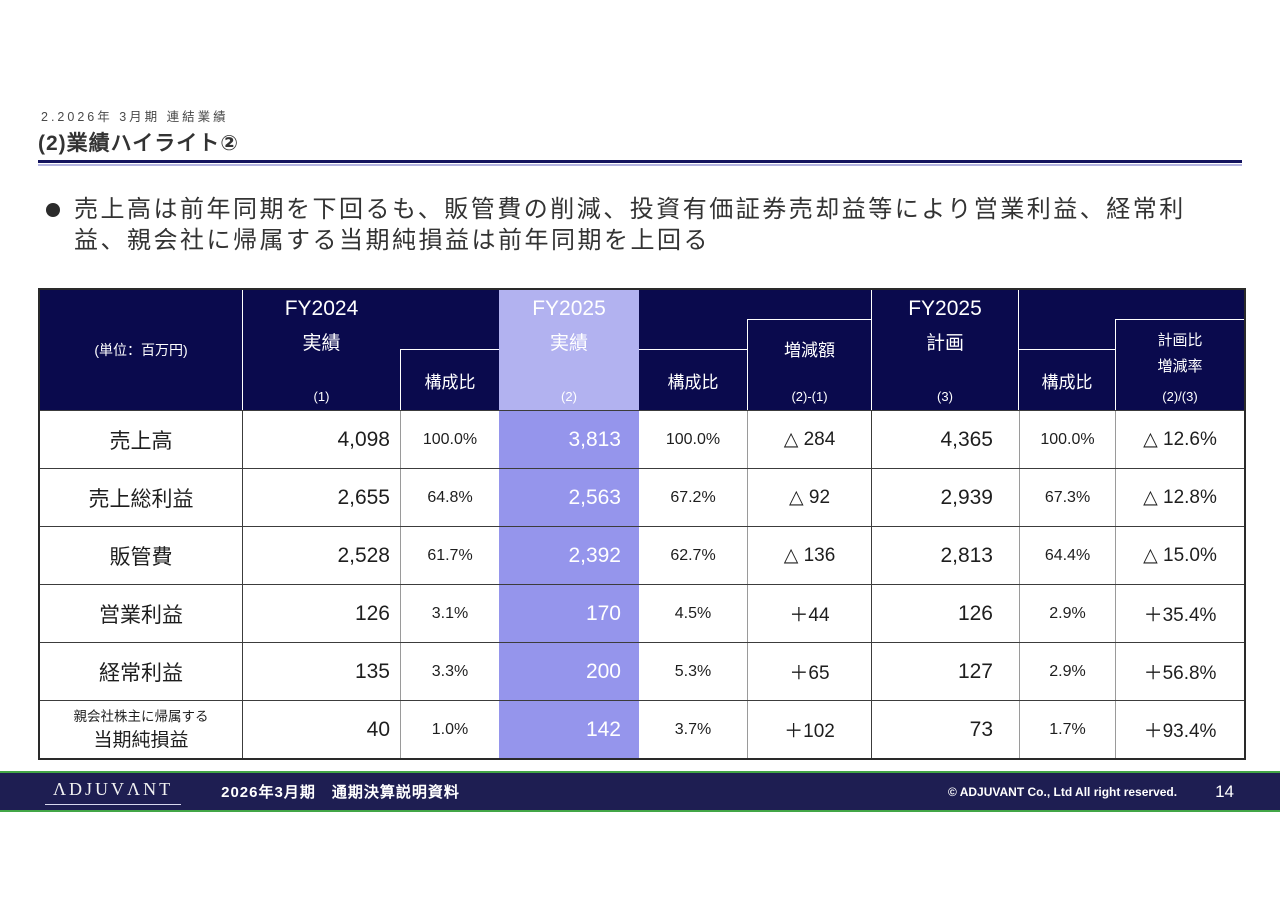 Image resolution: width=1280 pixels, height=905 pixels. Describe the element at coordinates (945, 729) in the screenshot. I see `cell-plan: 73` at that location.